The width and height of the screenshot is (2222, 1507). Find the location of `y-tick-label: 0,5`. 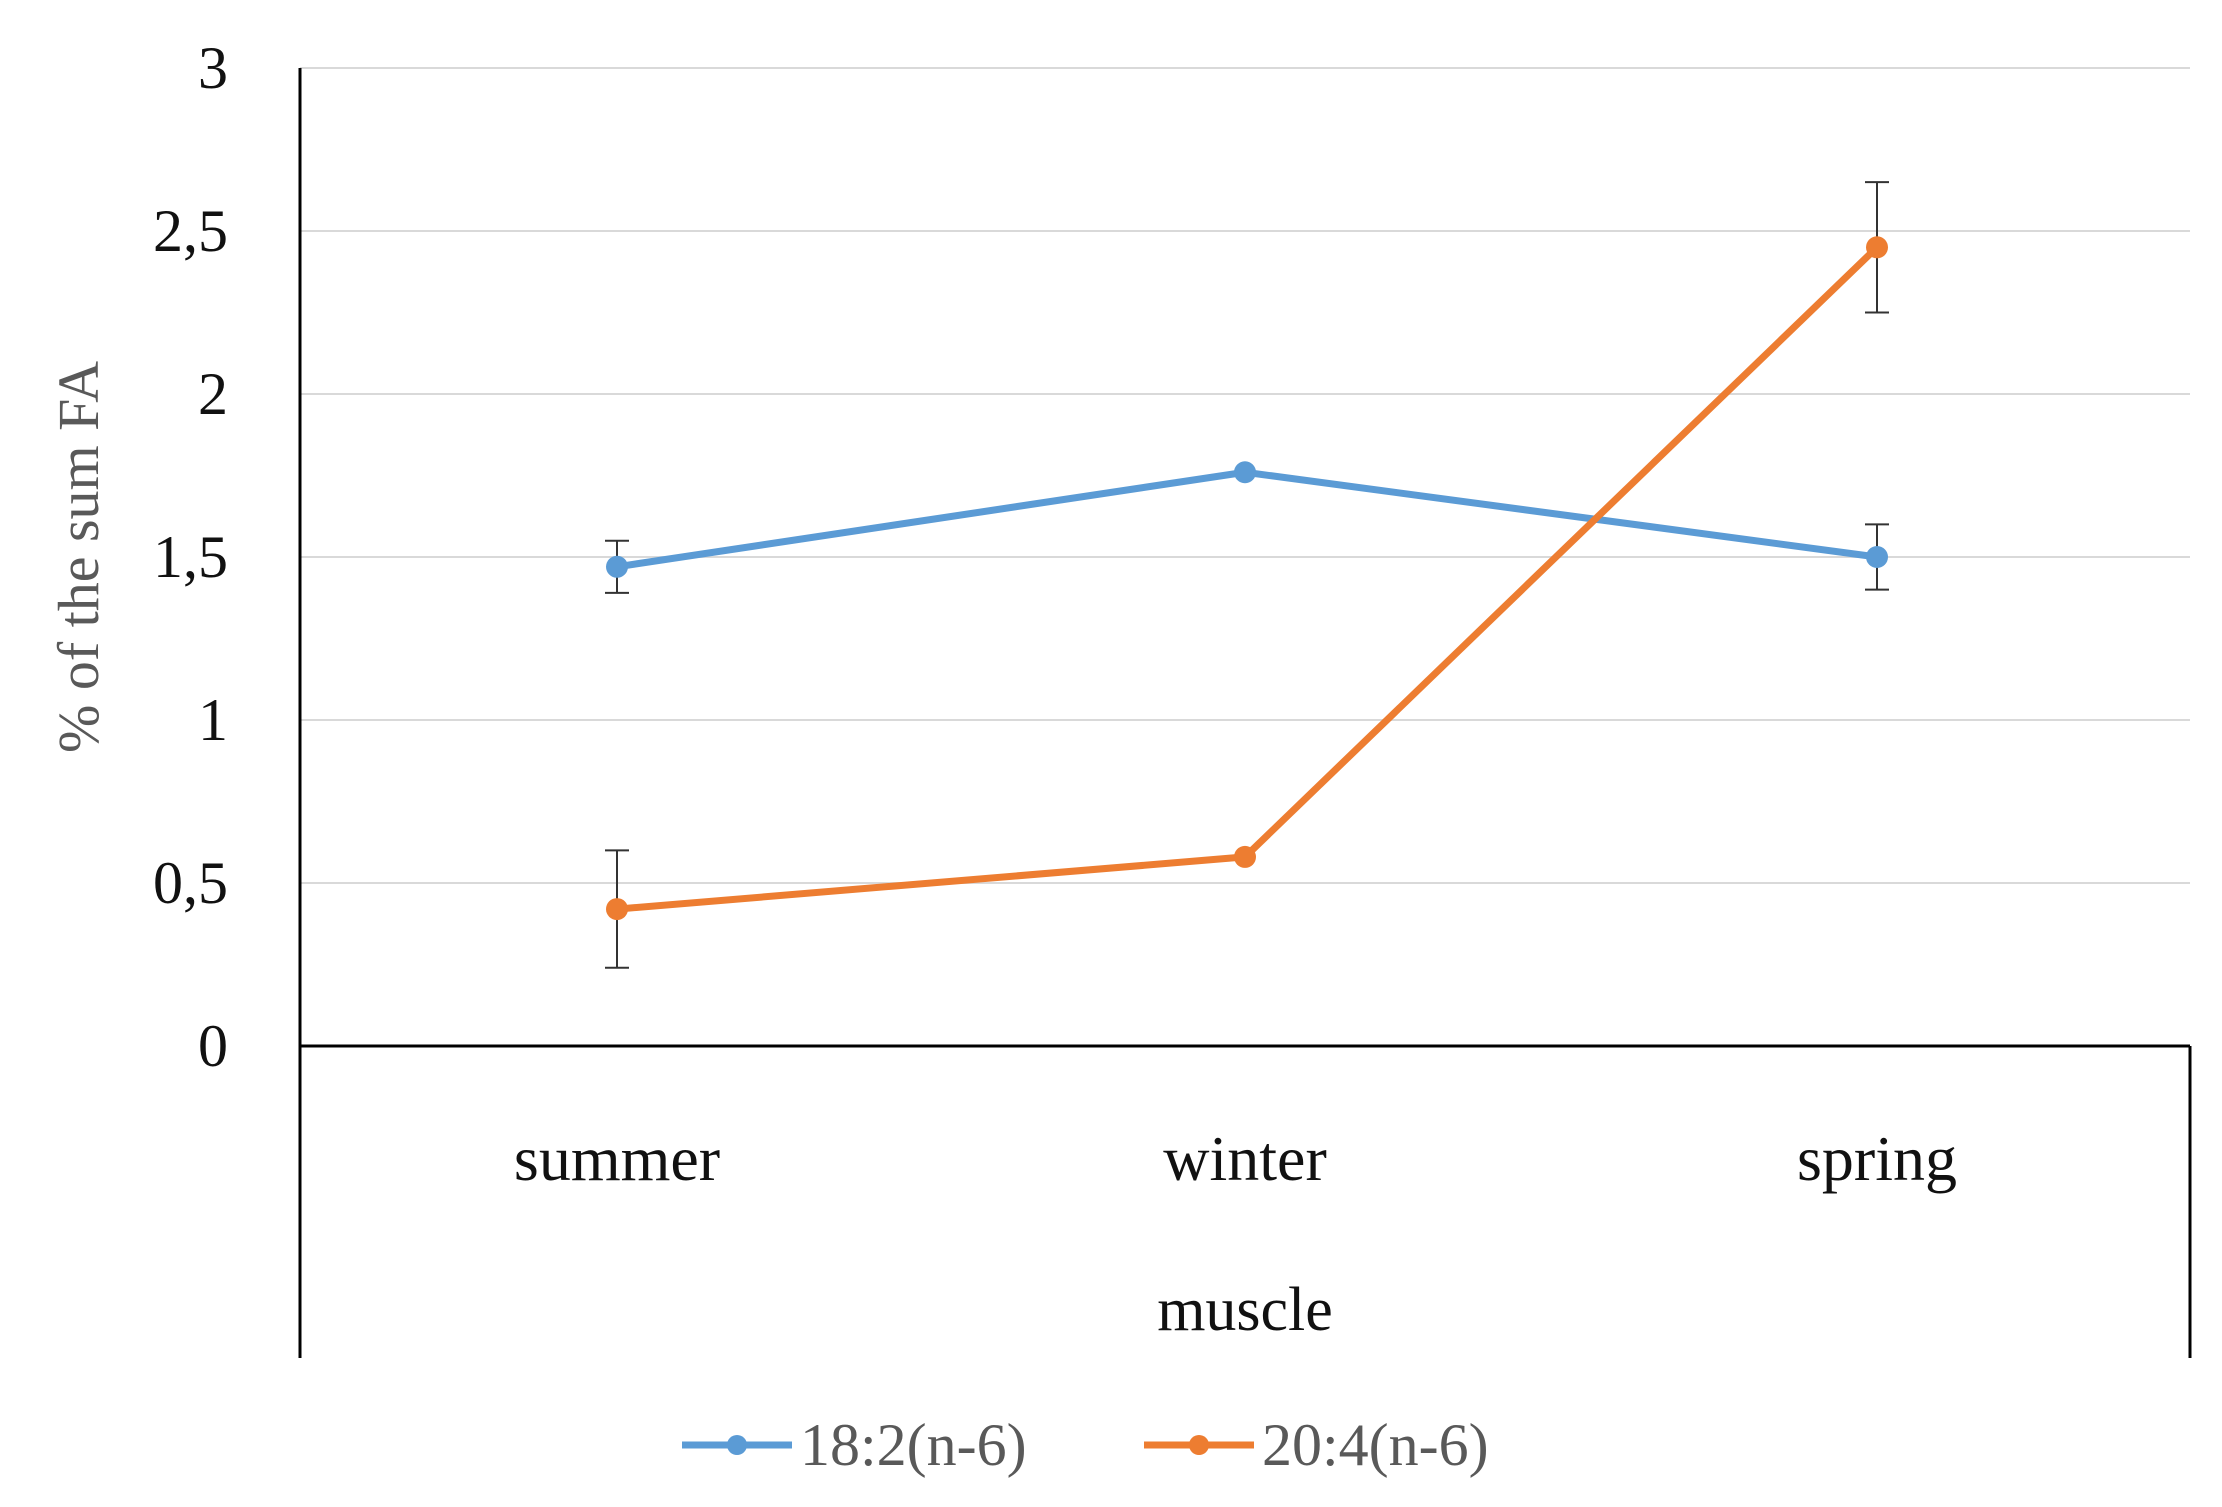

y-tick-label: 0,5 is located at coordinates (190, 883).